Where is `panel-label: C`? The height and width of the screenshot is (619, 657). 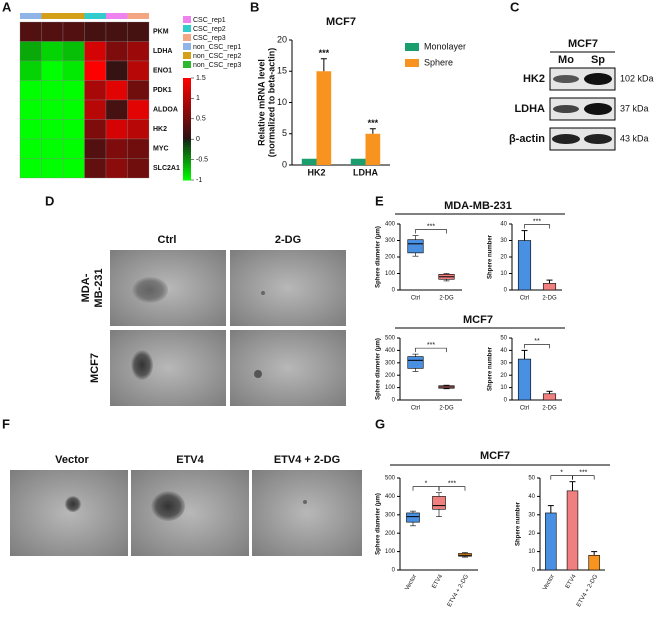
panel-label: C is located at coordinates (515, 7).